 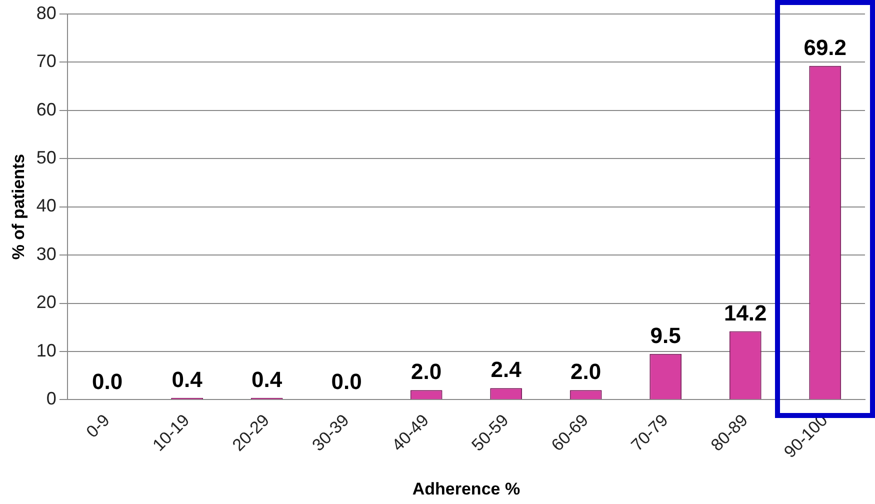 I want to click on y-axis-title: % of patients, so click(x=18, y=207).